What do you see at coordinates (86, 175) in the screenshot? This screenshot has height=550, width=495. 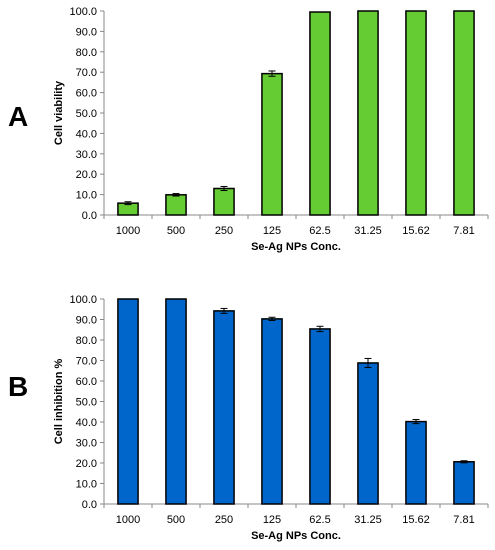 I see `y-tick-label-a: 20.0` at bounding box center [86, 175].